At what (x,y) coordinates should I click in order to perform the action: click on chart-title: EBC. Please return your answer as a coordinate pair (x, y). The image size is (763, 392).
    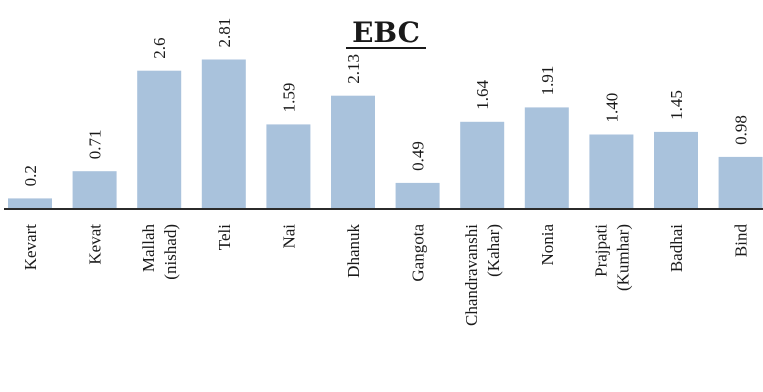
    Looking at the image, I should click on (386, 32).